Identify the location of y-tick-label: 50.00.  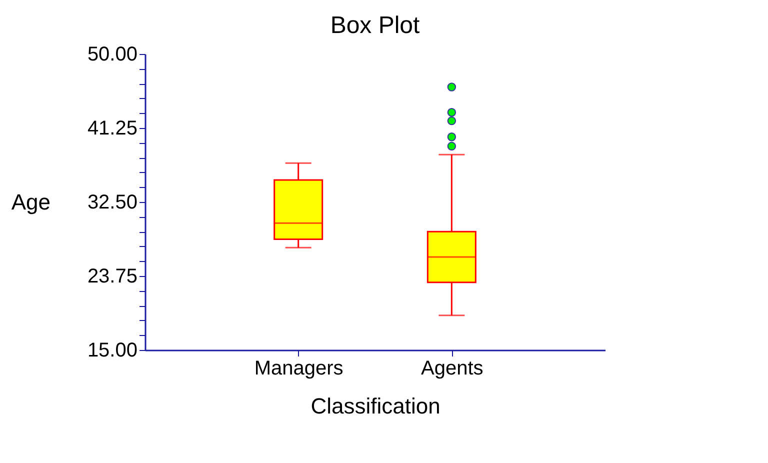
(112, 55).